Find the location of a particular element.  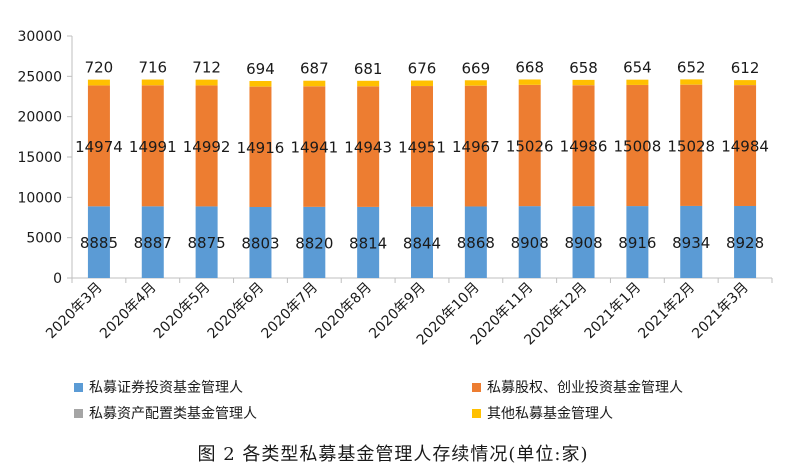

data-label-equity: 14941 is located at coordinates (314, 148).